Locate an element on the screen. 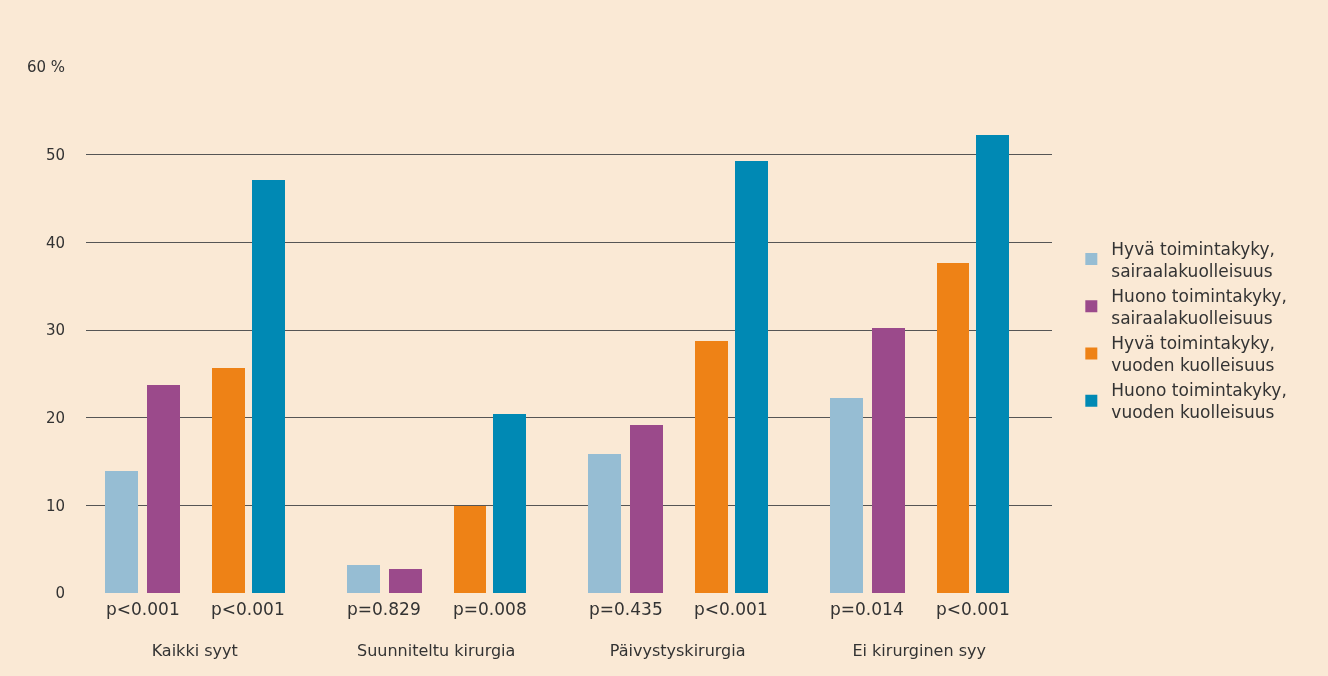 The image size is (1328, 676). legend-label: Hyvä toimintakyky, sairaalakuolleisuus is located at coordinates (1193, 259).